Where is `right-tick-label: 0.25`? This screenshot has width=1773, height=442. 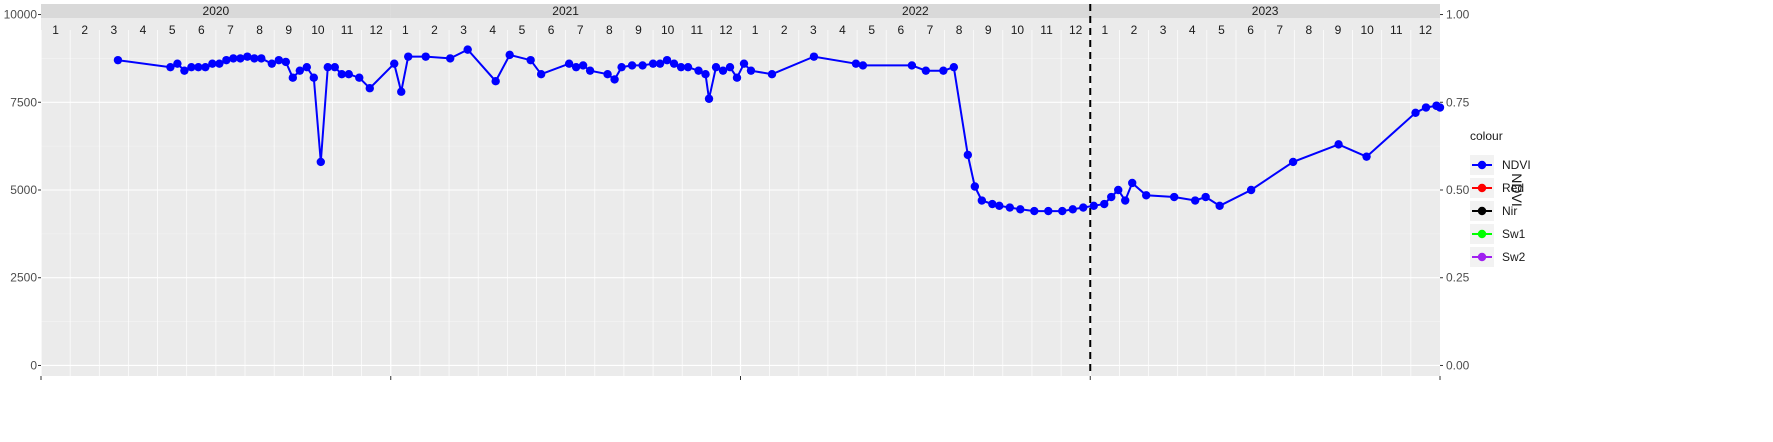 right-tick-label: 0.25 is located at coordinates (1458, 278).